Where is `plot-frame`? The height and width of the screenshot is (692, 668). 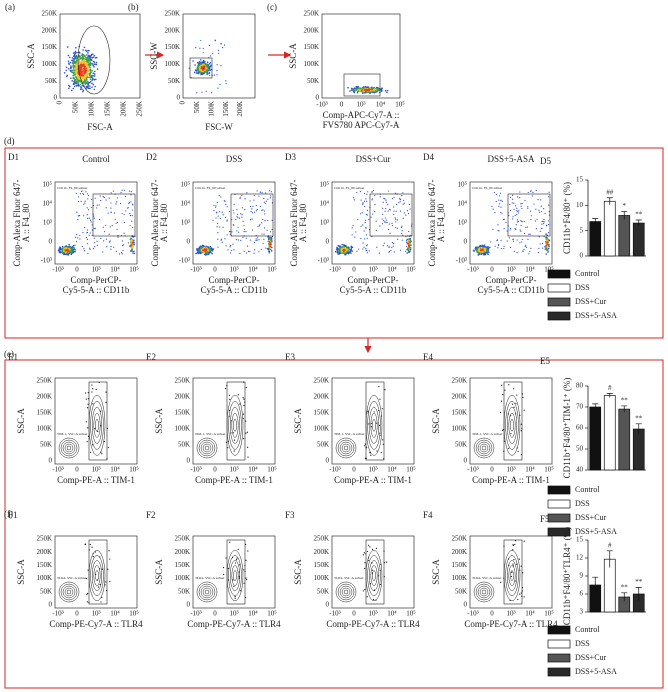 plot-frame is located at coordinates (96, 223).